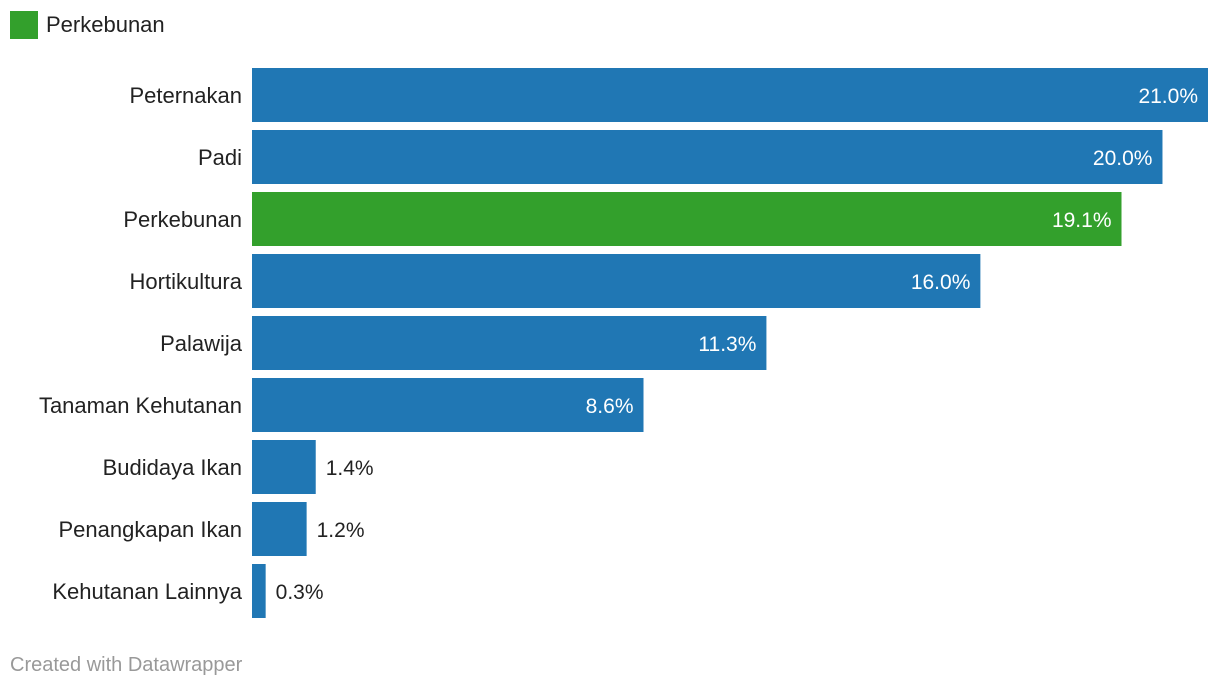  What do you see at coordinates (941, 282) in the screenshot?
I see `value-label: 16.0%` at bounding box center [941, 282].